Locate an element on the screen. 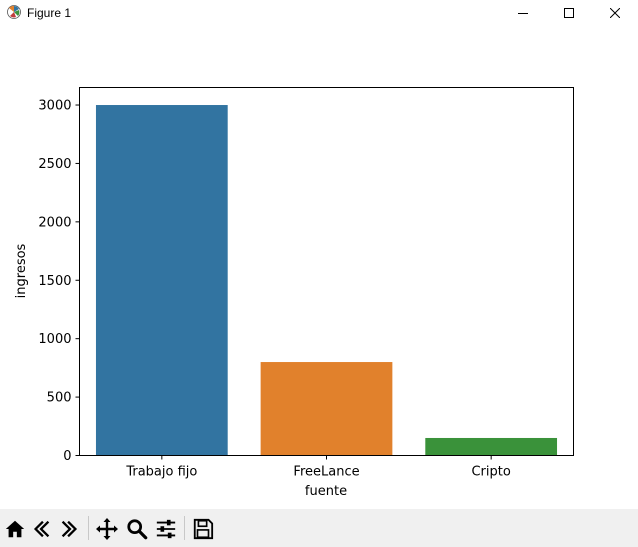  configure-subplots-button is located at coordinates (166, 529).